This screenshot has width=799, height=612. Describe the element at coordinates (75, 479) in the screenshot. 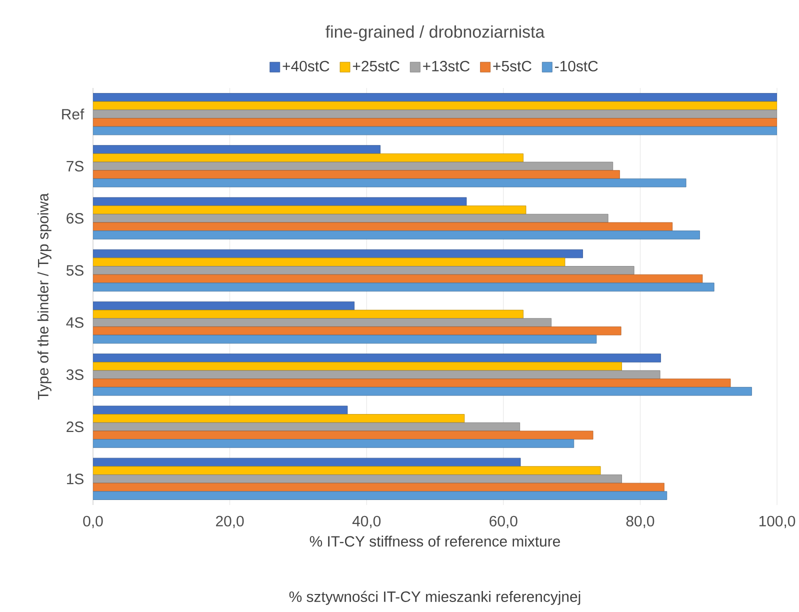

I see `y-tick-label: 1S` at that location.